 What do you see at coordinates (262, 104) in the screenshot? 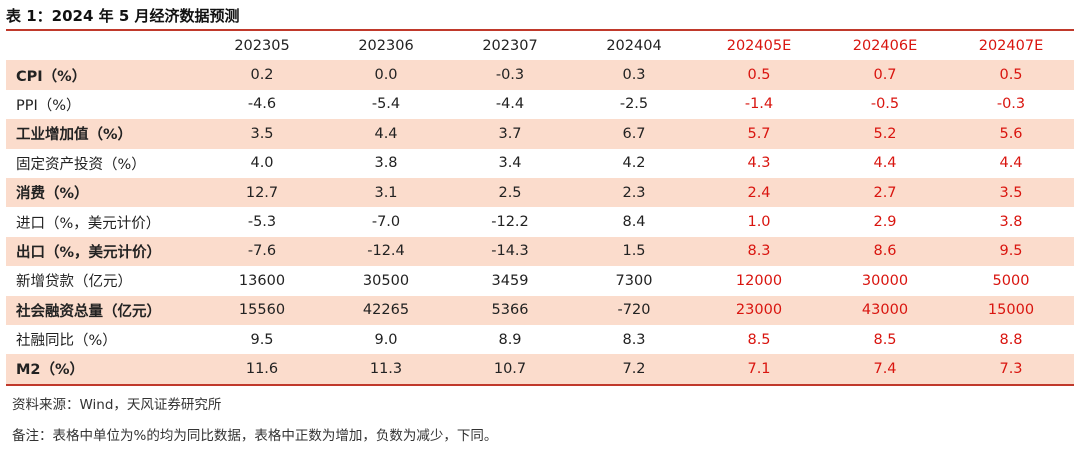
I see `table-cell: -4.6` at bounding box center [262, 104].